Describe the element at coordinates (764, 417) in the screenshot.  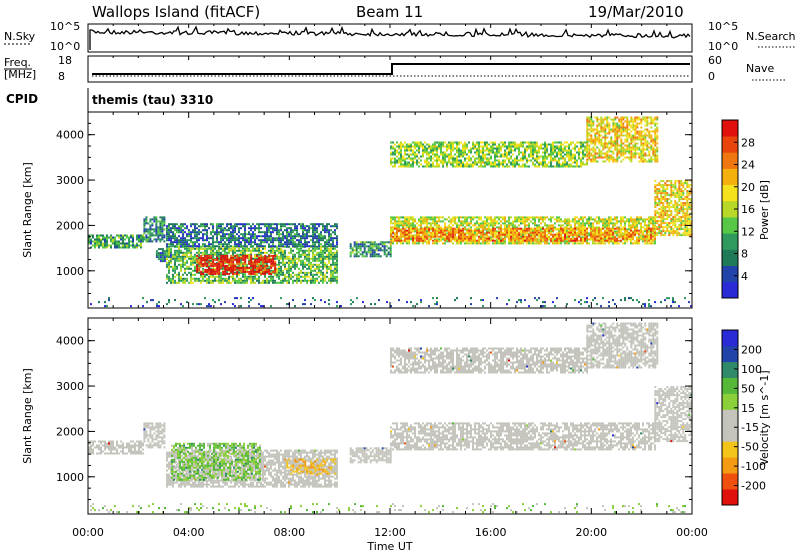
I see `velocity-colorbar-label: Velocity [m s^-1]` at that location.